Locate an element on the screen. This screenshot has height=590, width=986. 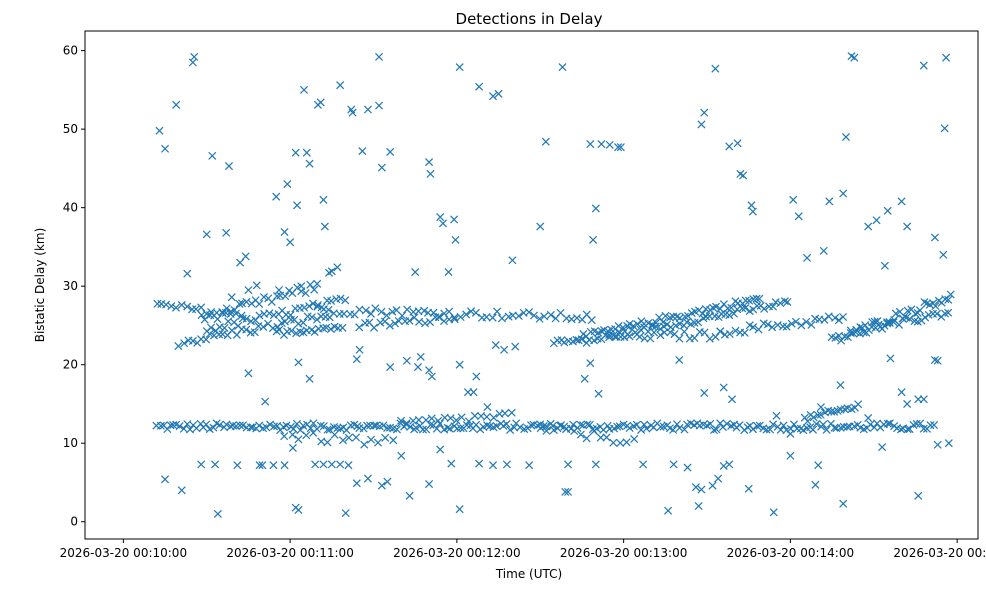
y-axis: 0 10 20 30 40 50 60 is located at coordinates (74, 286).